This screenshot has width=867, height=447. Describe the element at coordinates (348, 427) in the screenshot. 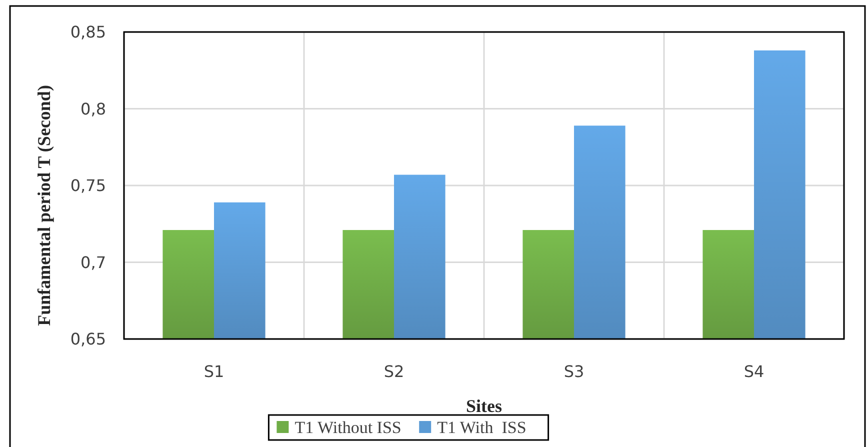

I see `legend-label: T1 Without ISS` at that location.